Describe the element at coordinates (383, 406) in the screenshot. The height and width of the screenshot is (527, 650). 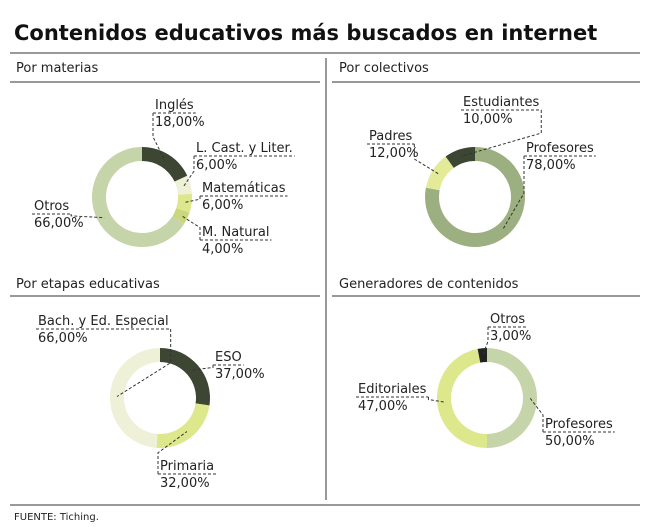
I see `segment-value: 47,00%` at that location.